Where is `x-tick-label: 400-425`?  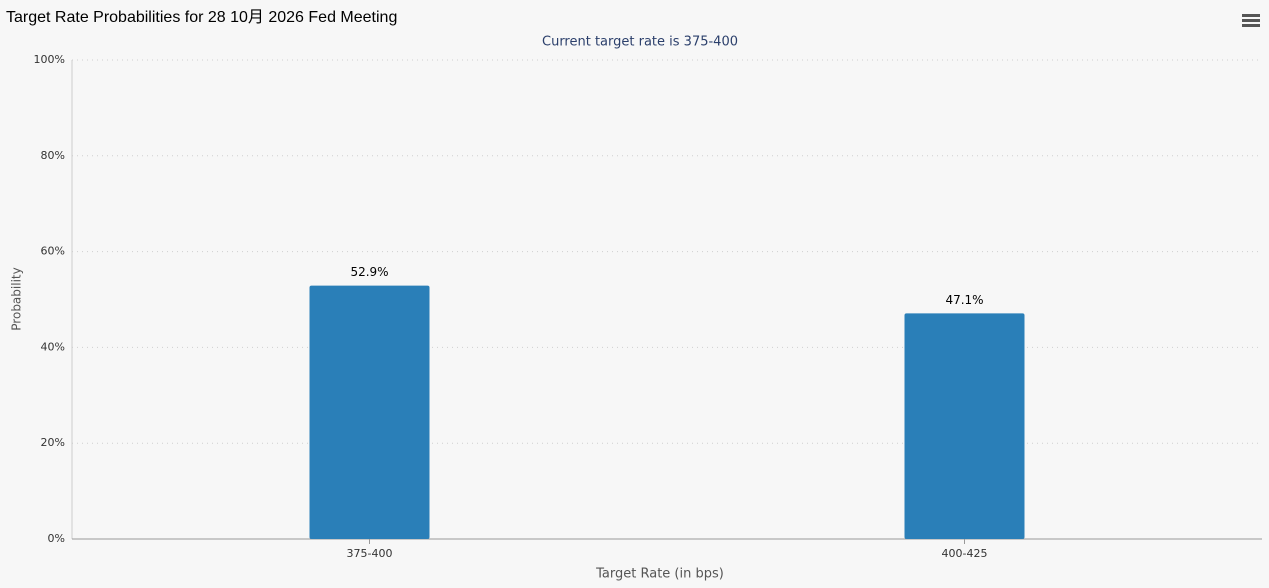 x-tick-label: 400-425 is located at coordinates (965, 553).